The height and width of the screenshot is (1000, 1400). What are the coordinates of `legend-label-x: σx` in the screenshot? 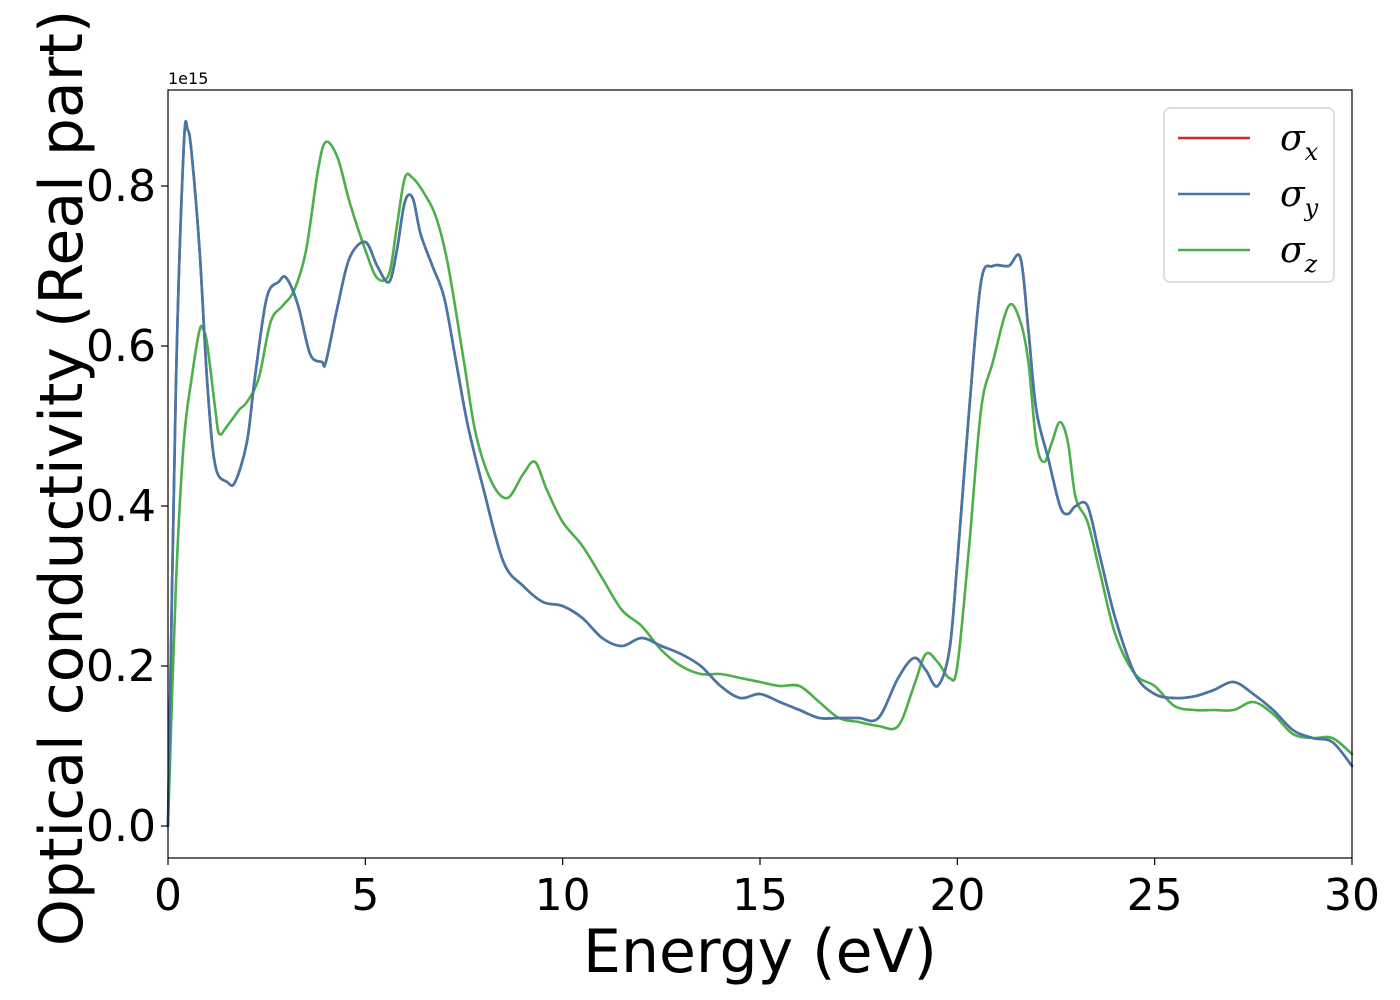 It's located at (1299, 142).